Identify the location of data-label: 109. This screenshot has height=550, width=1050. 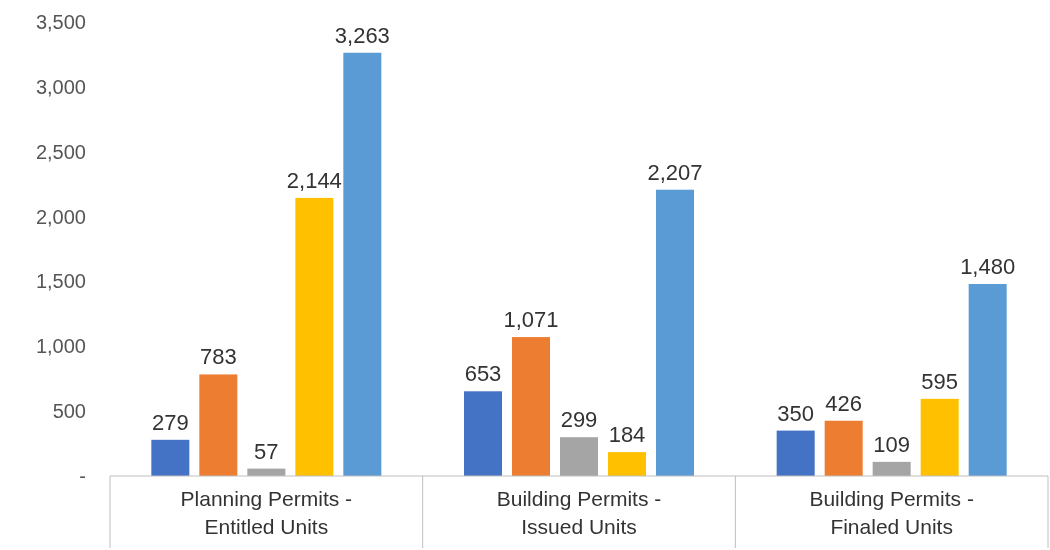
(892, 444).